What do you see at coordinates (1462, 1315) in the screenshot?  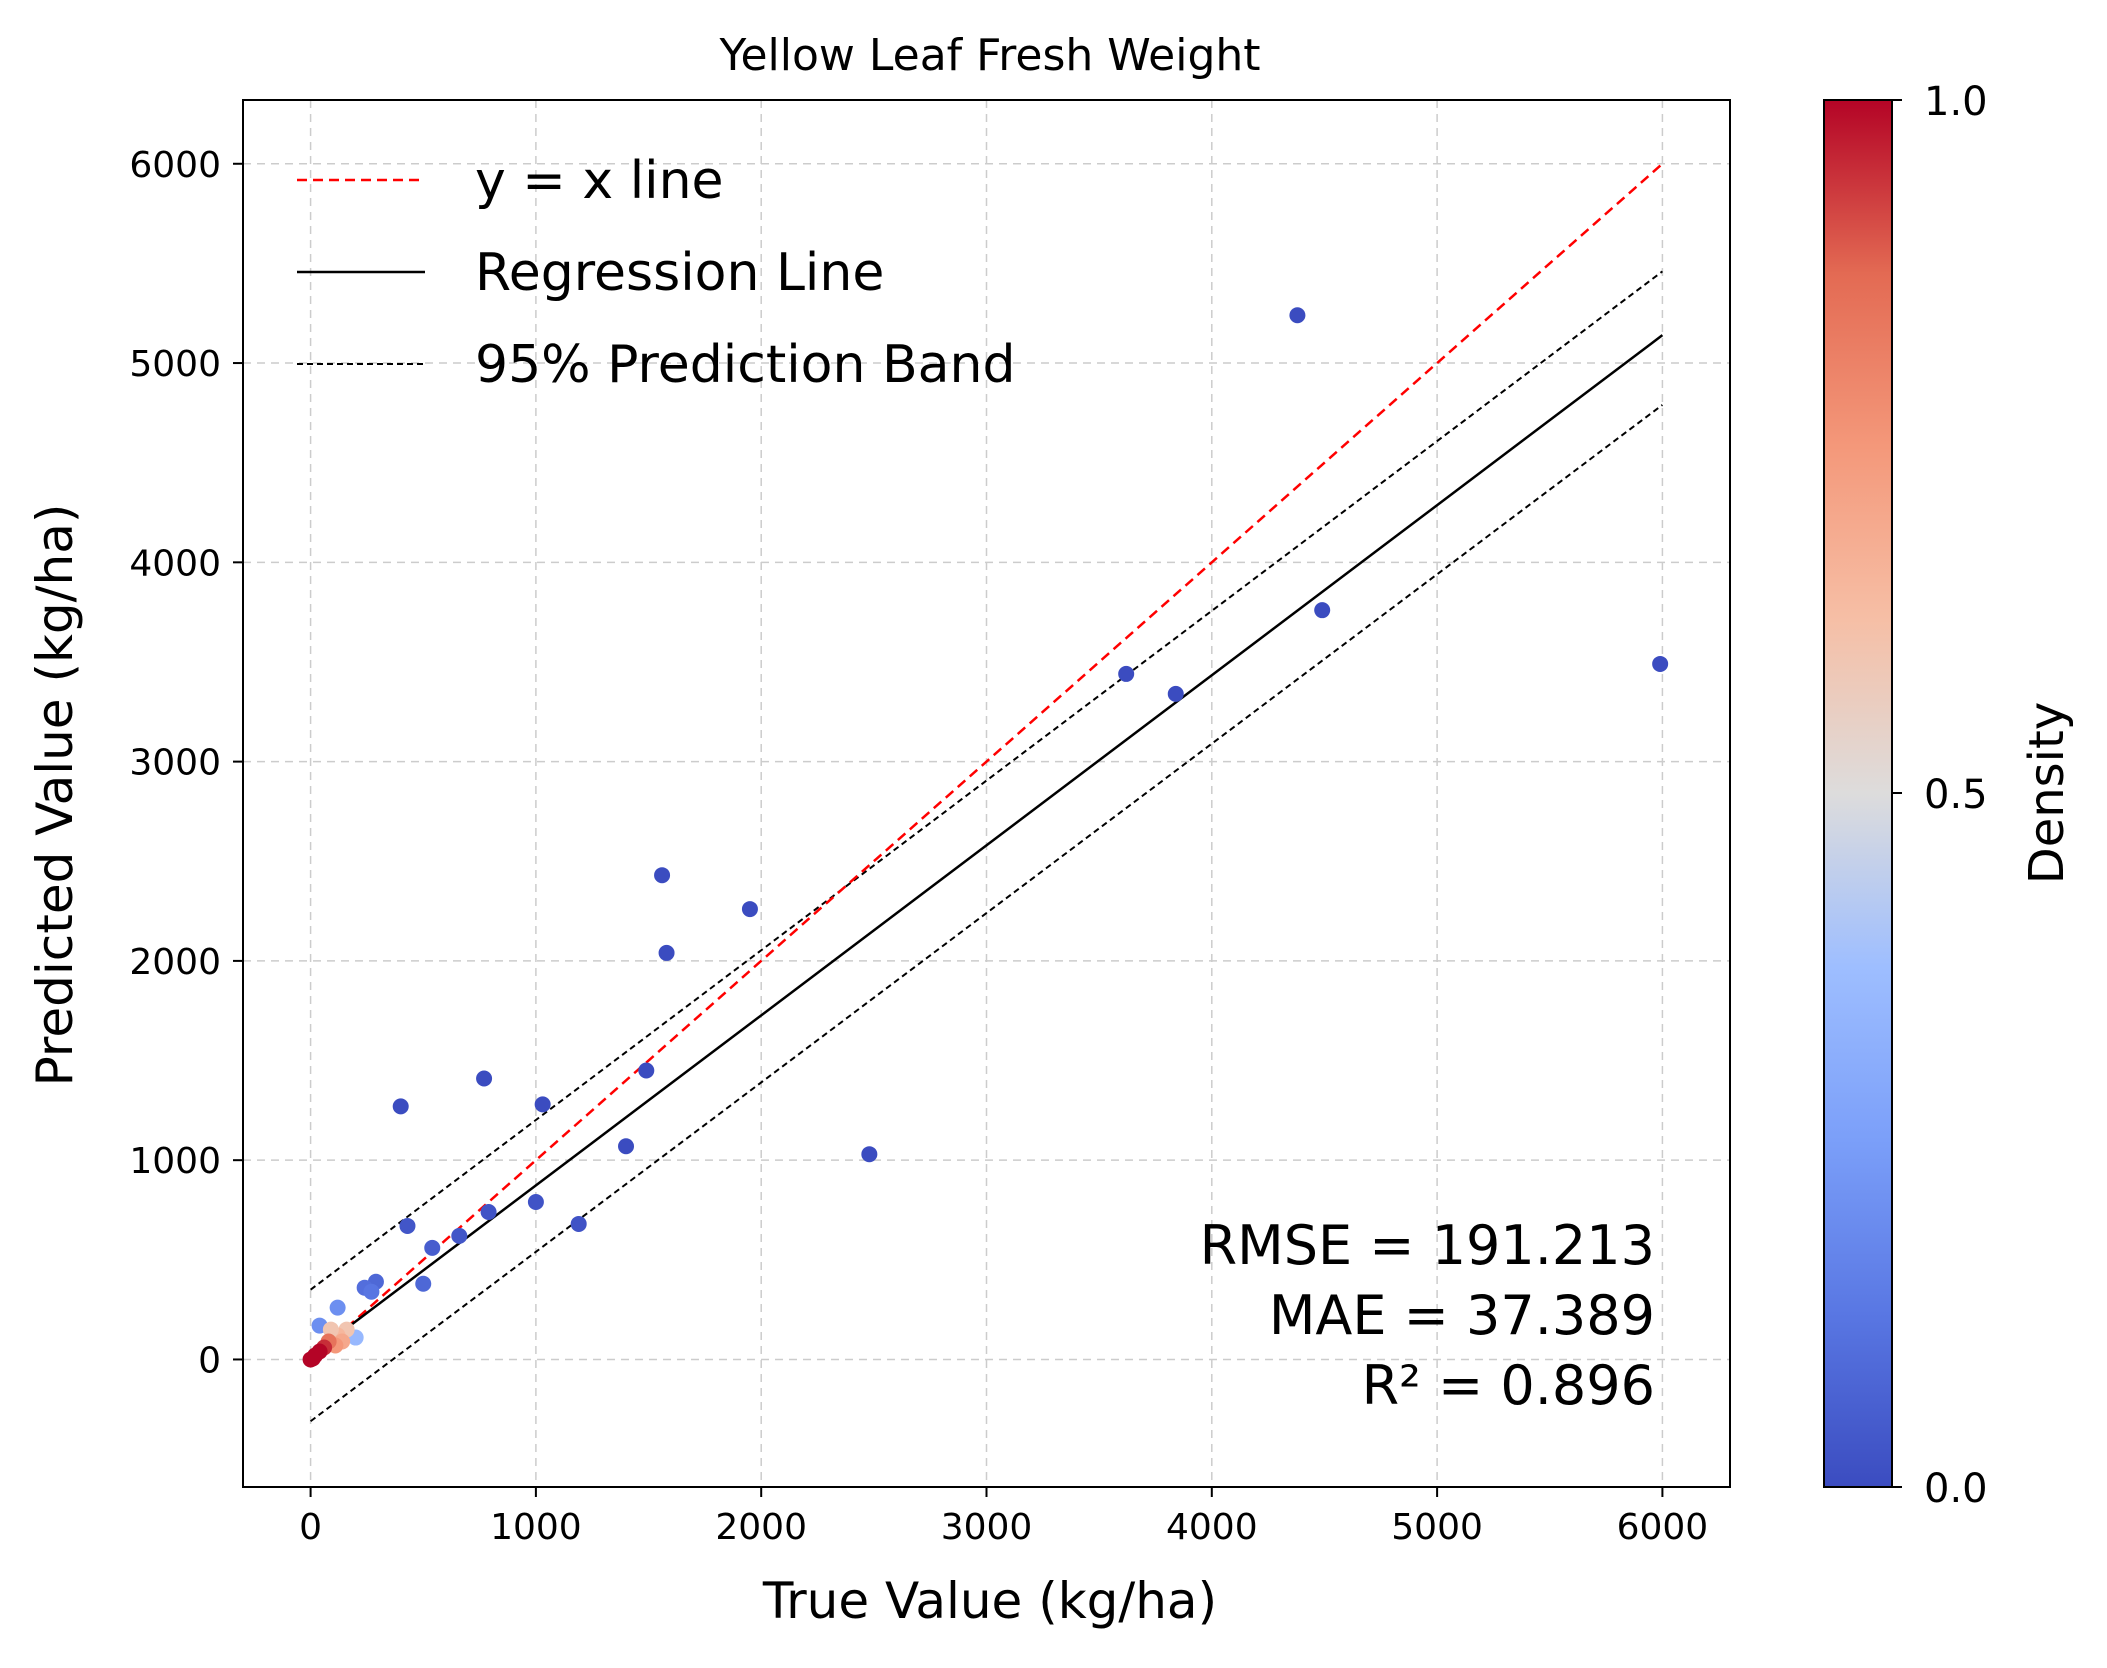 I see `metric-mae: MAE = 37.389` at bounding box center [1462, 1315].